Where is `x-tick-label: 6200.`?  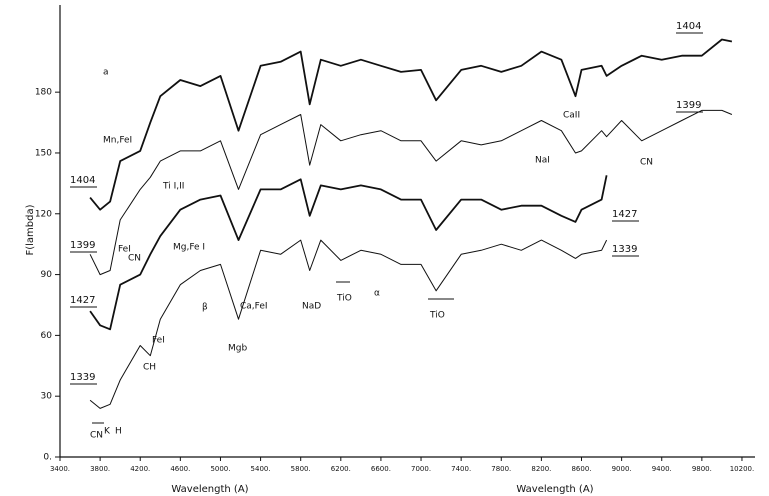 x-tick-label: 6200. is located at coordinates (341, 469).